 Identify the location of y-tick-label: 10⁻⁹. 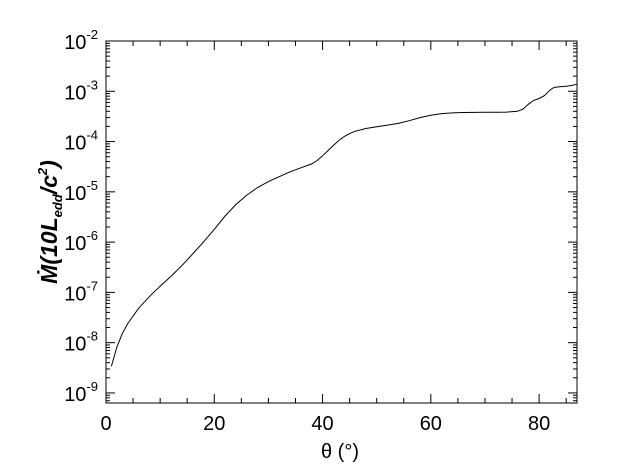
(81, 392).